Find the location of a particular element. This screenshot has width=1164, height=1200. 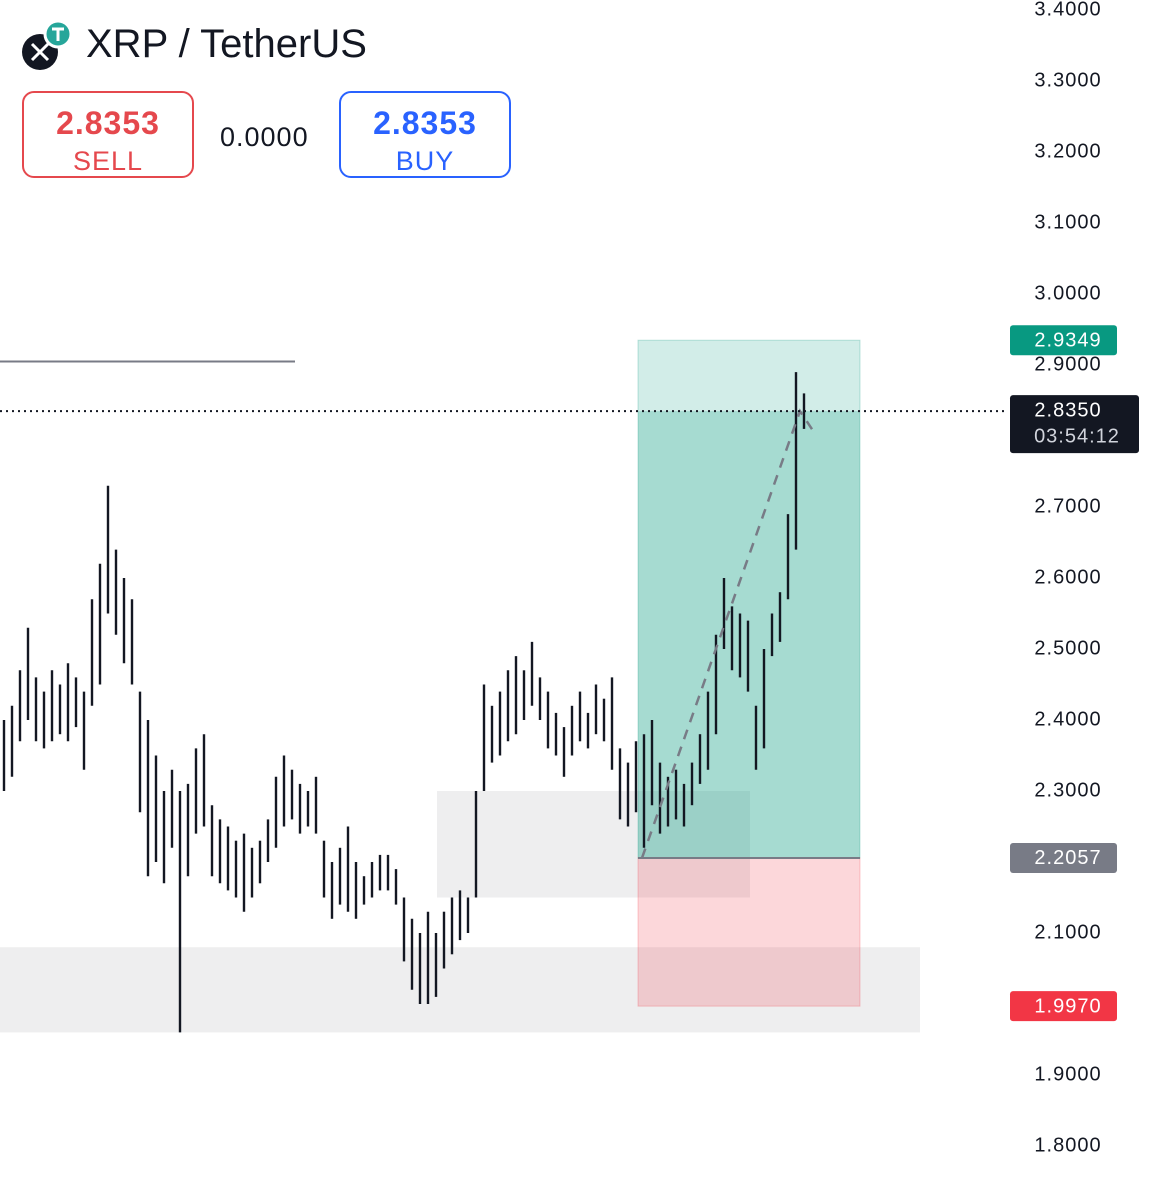

y-tick-label: 1.9000 is located at coordinates (1067, 1074).